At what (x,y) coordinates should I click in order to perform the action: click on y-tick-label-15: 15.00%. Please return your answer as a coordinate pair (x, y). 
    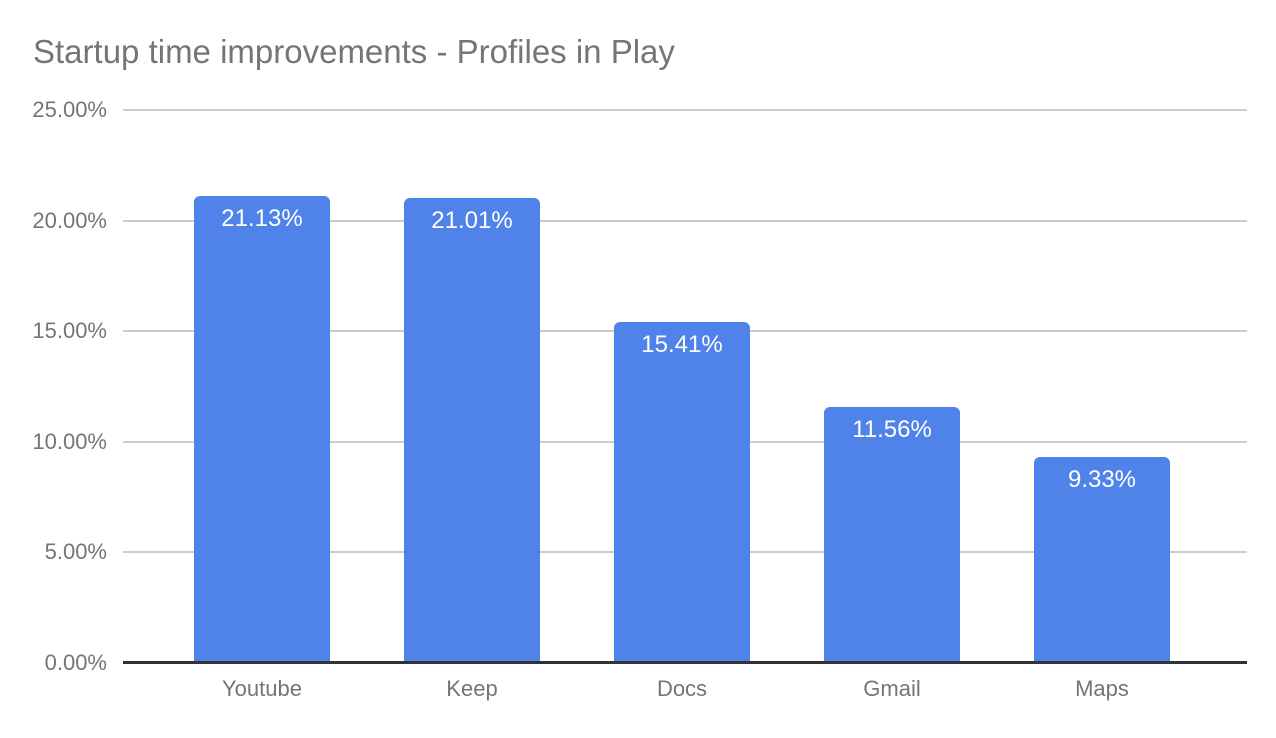
    Looking at the image, I should click on (69, 331).